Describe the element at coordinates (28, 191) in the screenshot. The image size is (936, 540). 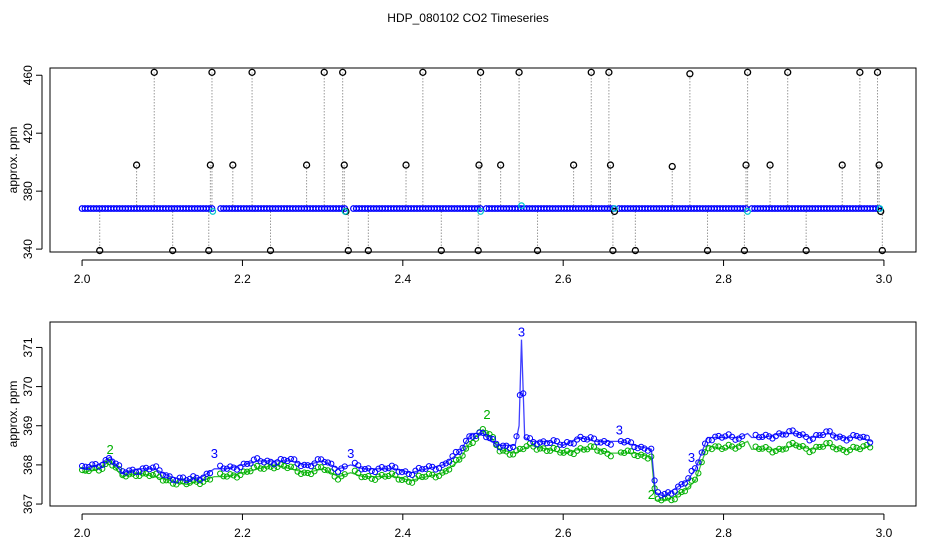
I see `y-tick-label: 380` at that location.